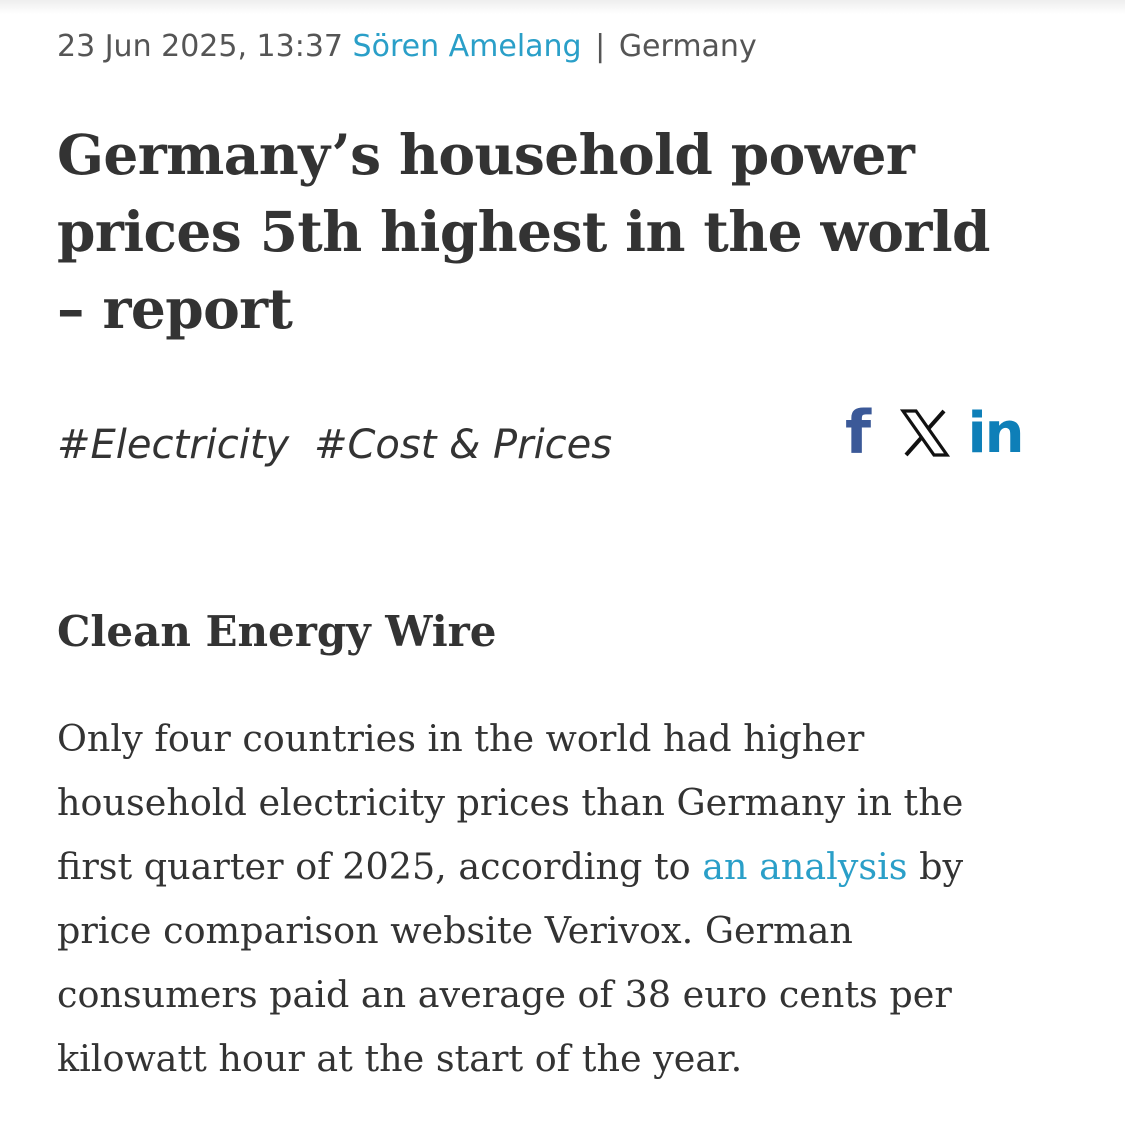  What do you see at coordinates (455, 930) in the screenshot?
I see `paragraph-line: price comparison website Verivox. German` at bounding box center [455, 930].